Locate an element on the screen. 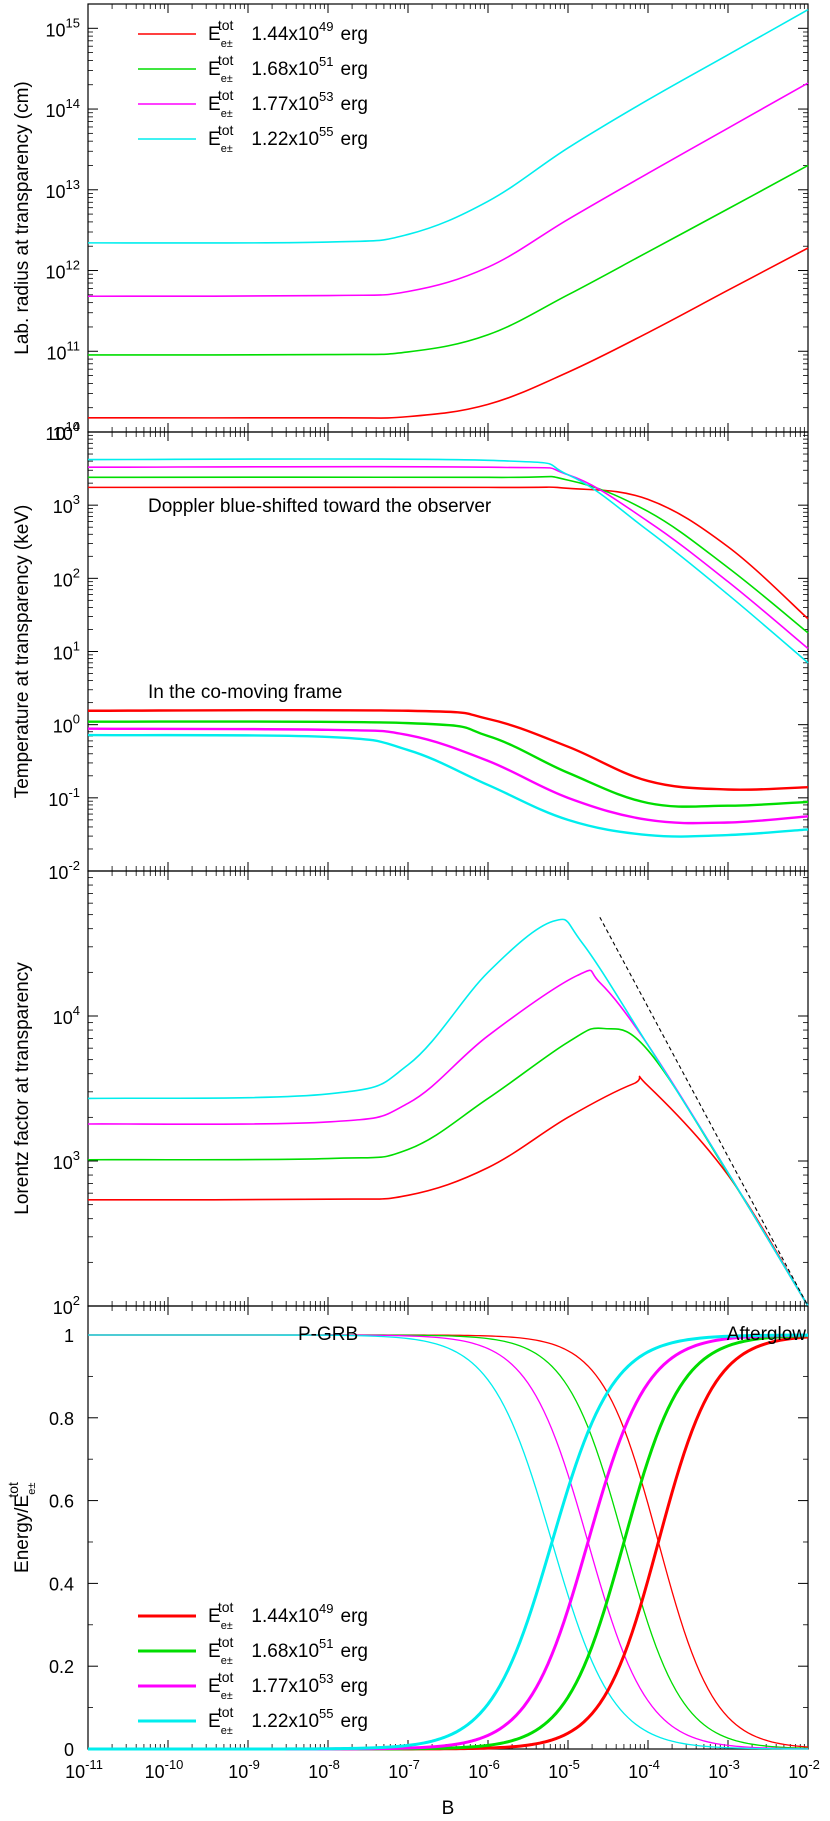 This screenshot has height=1821, width=830. y-tick-label: 10¹¹ is located at coordinates (63, 350).